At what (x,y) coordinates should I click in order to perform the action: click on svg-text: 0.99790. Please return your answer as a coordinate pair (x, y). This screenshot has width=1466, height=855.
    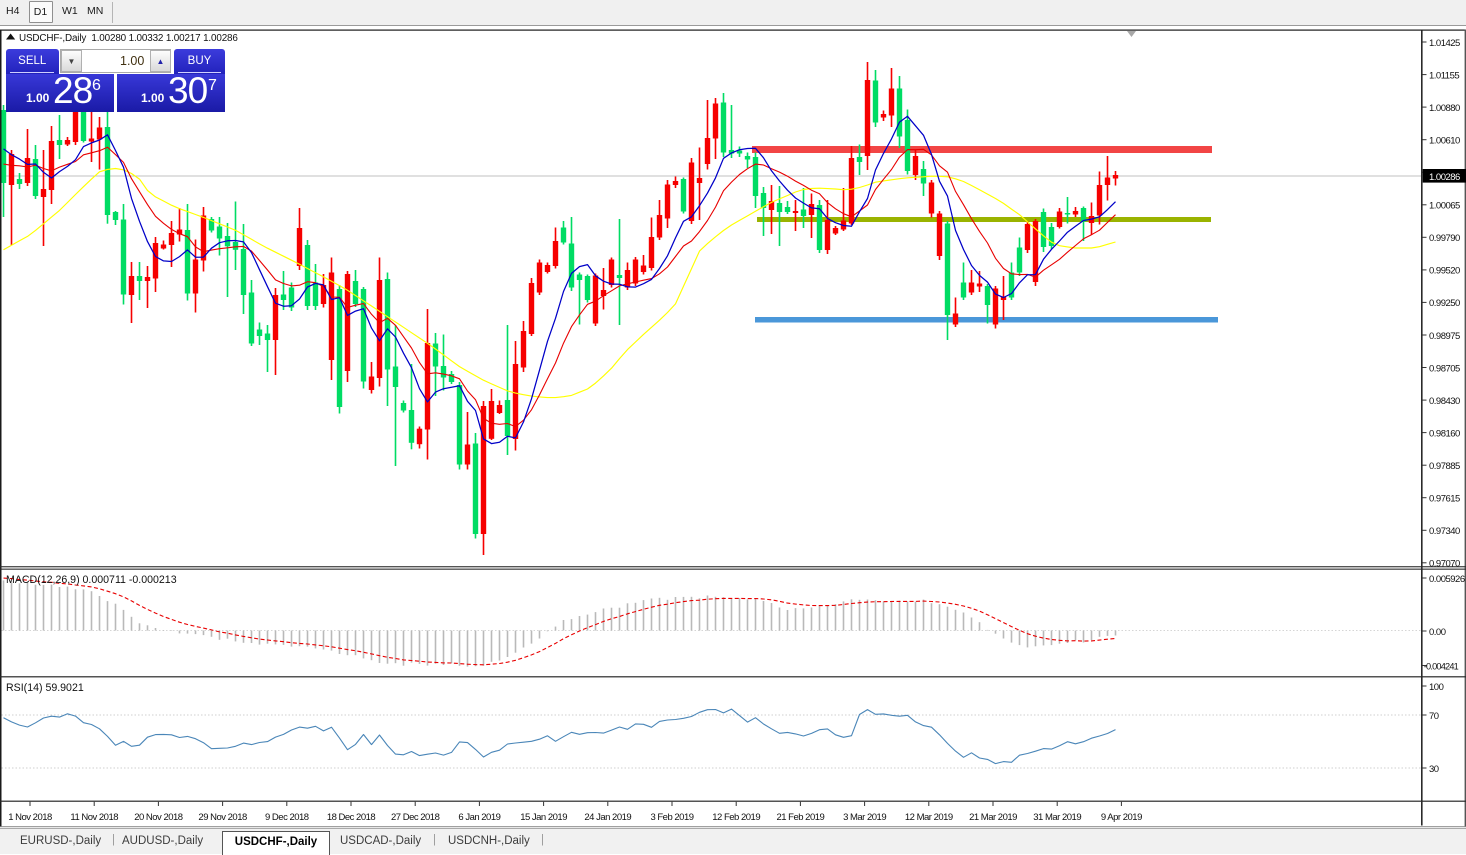
    Looking at the image, I should click on (1444, 238).